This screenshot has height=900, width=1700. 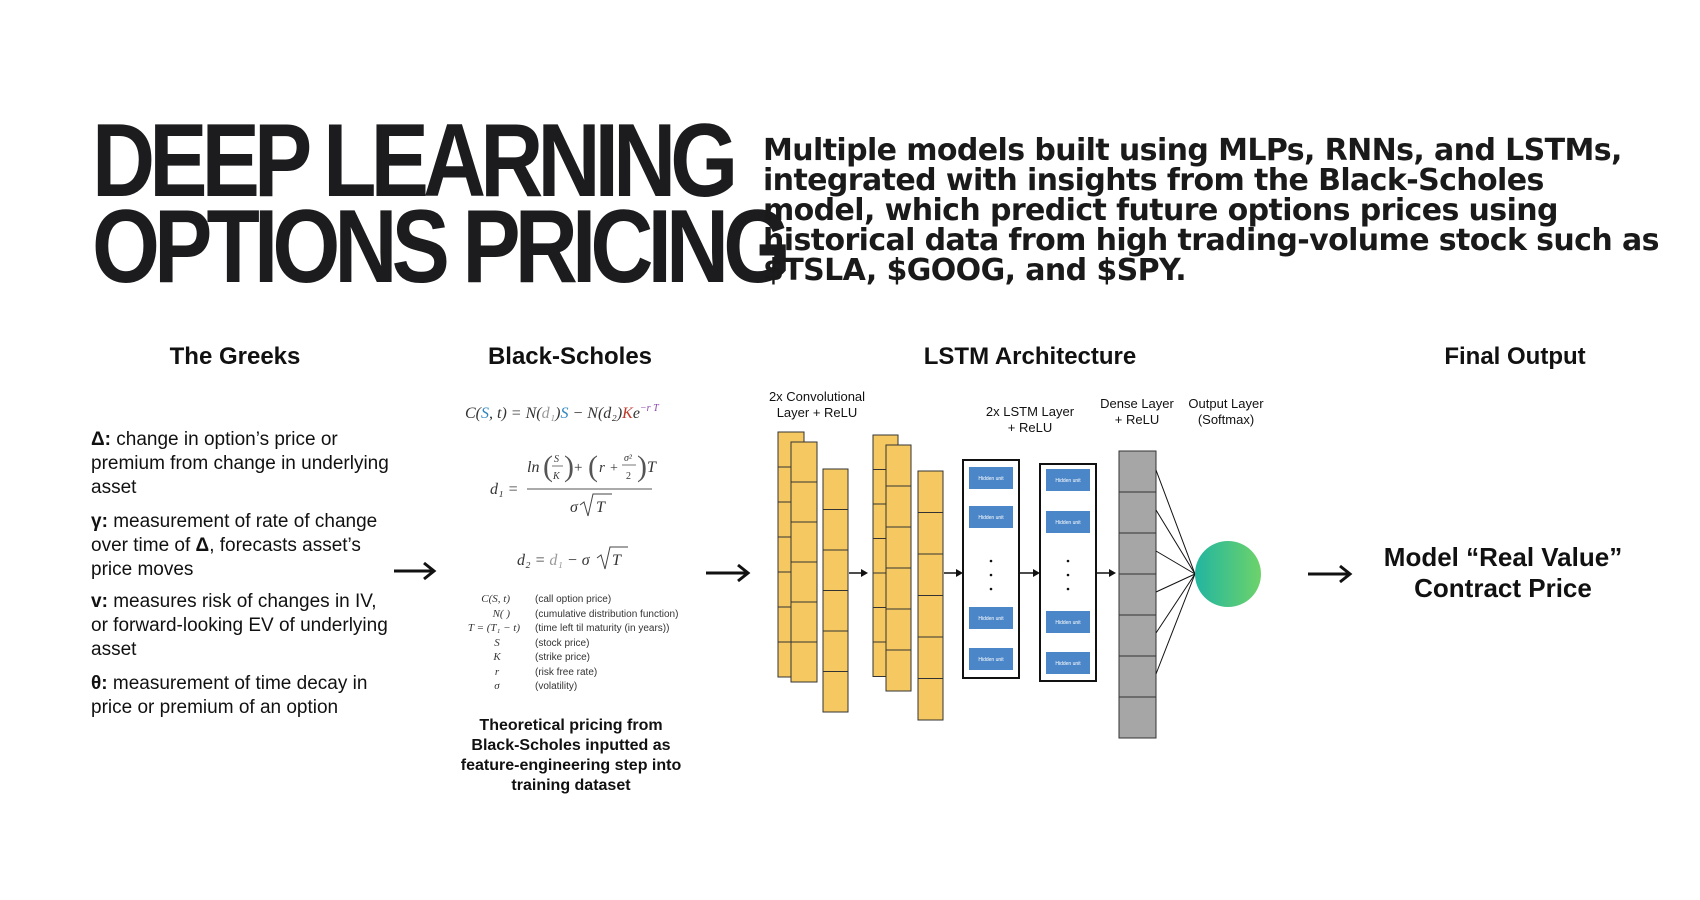 I want to click on legend-symbol: K, so click(x=496, y=657).